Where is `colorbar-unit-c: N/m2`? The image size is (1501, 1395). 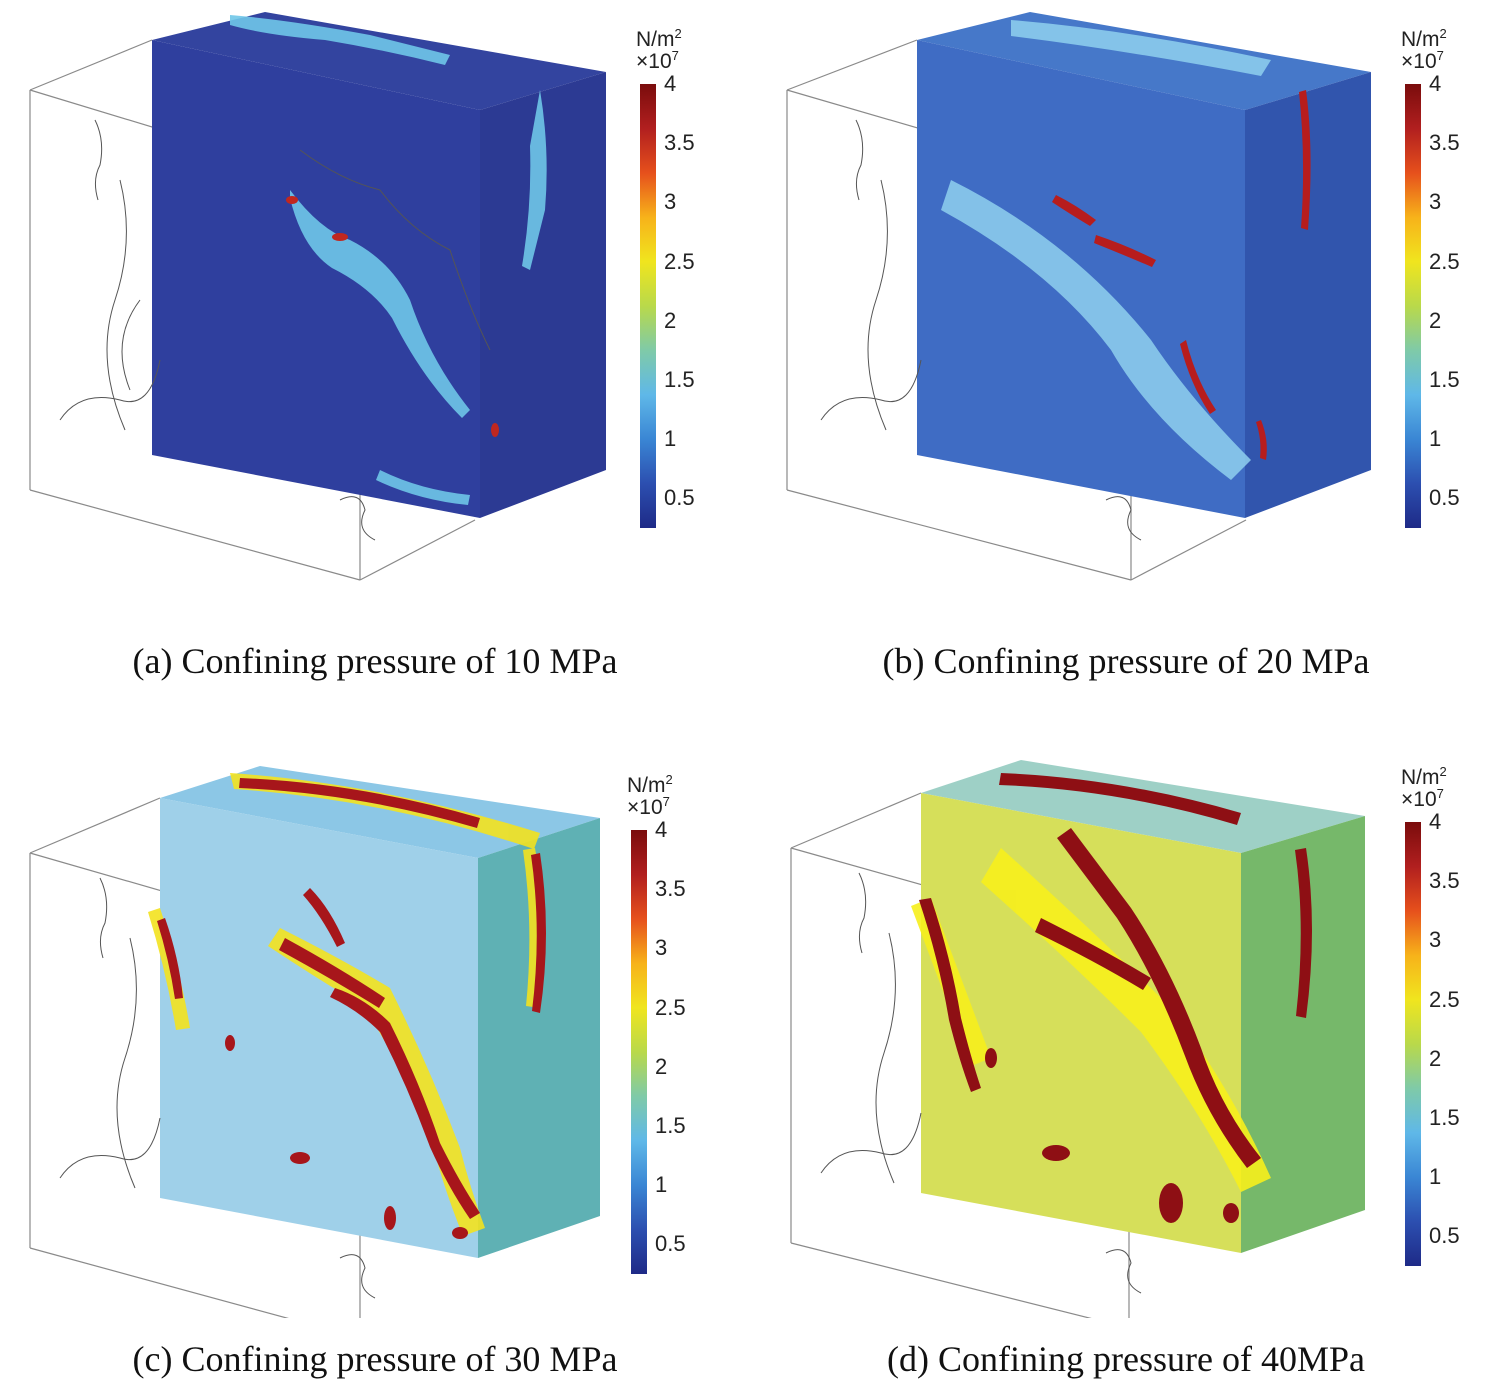 colorbar-unit-c: N/m2 is located at coordinates (650, 784).